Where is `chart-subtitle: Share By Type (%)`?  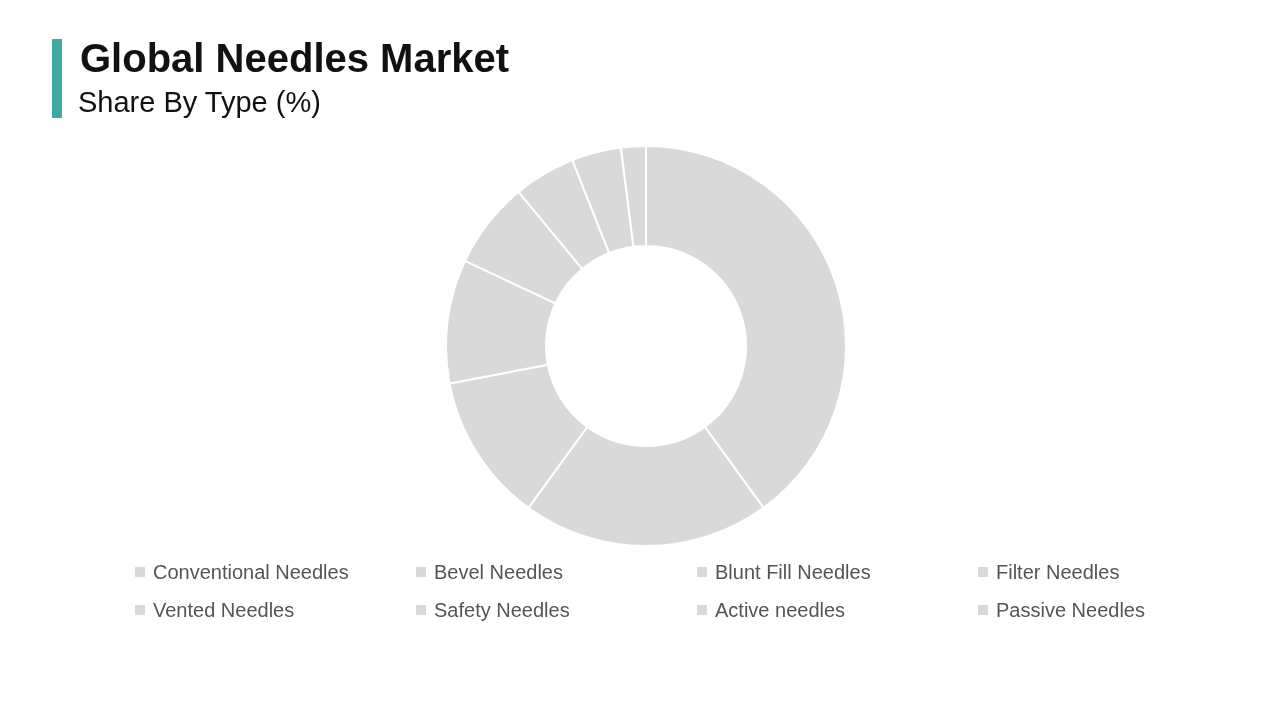 chart-subtitle: Share By Type (%) is located at coordinates (199, 102).